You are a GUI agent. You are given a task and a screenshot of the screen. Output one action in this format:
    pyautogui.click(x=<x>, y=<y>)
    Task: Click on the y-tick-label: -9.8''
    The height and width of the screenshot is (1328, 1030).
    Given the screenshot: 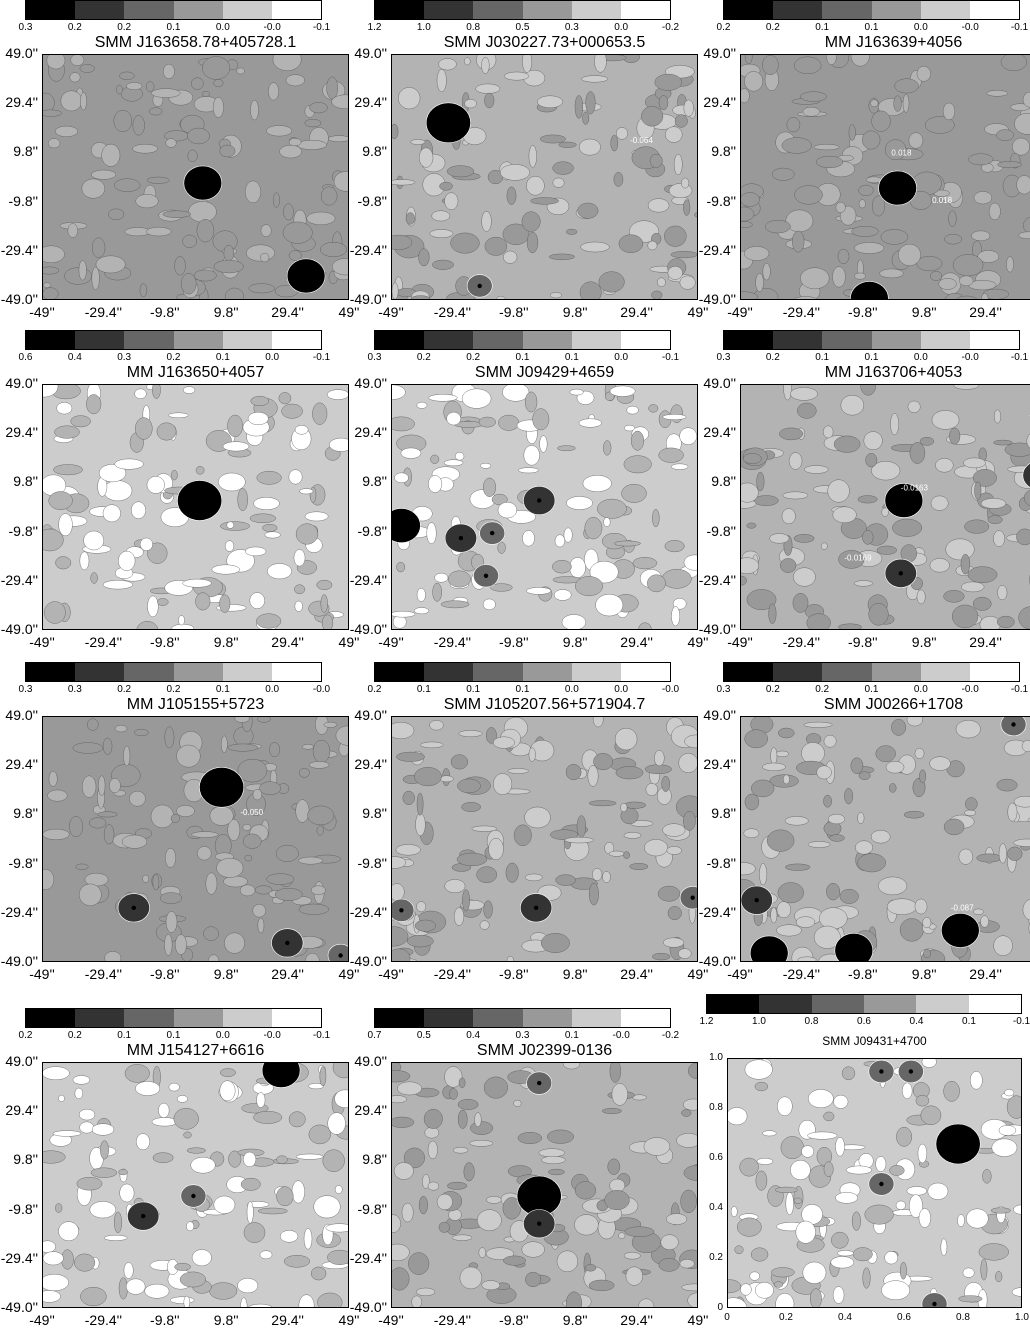 What is the action you would take?
    pyautogui.click(x=19, y=1209)
    